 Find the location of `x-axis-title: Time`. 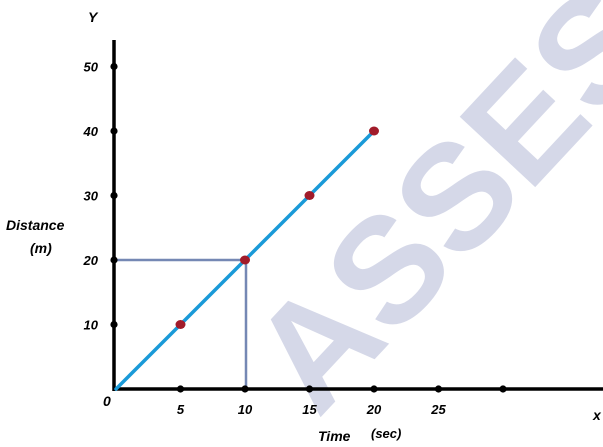

x-axis-title: Time is located at coordinates (334, 436).